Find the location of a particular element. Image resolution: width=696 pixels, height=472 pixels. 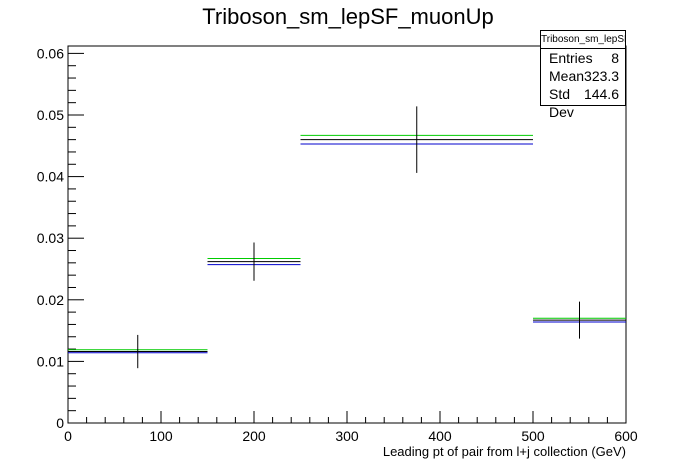

x-tick-label: 600 is located at coordinates (626, 436).